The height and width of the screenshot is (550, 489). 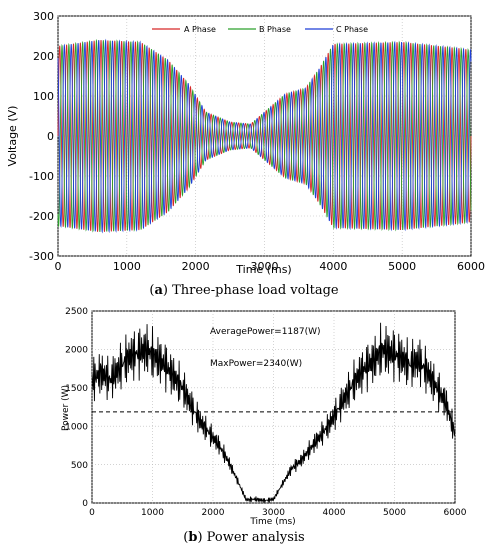 I want to click on voltage-y-tick-label: 0, so click(x=50, y=136).